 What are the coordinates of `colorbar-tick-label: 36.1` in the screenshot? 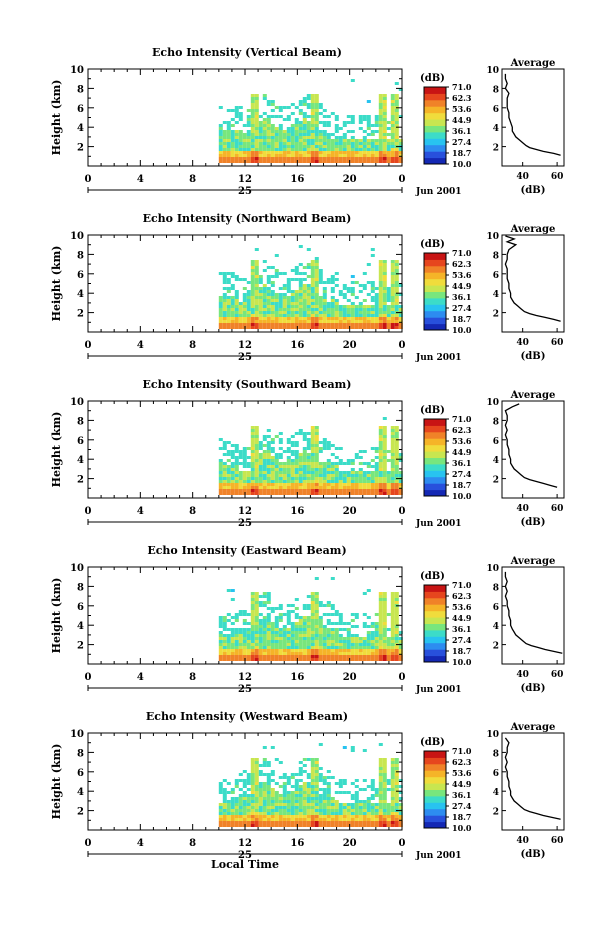 It's located at (461, 795).